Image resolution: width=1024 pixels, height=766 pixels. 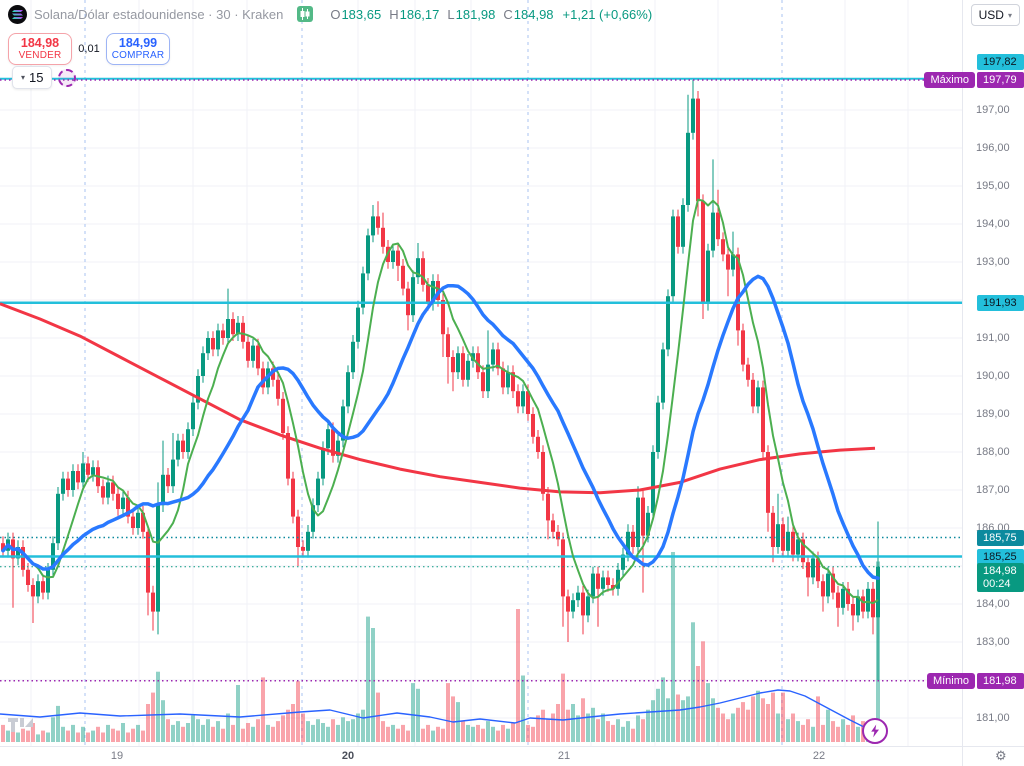 What do you see at coordinates (512, 756) in the screenshot?
I see `time-axis: ⚙ 19 20 21 22` at bounding box center [512, 756].